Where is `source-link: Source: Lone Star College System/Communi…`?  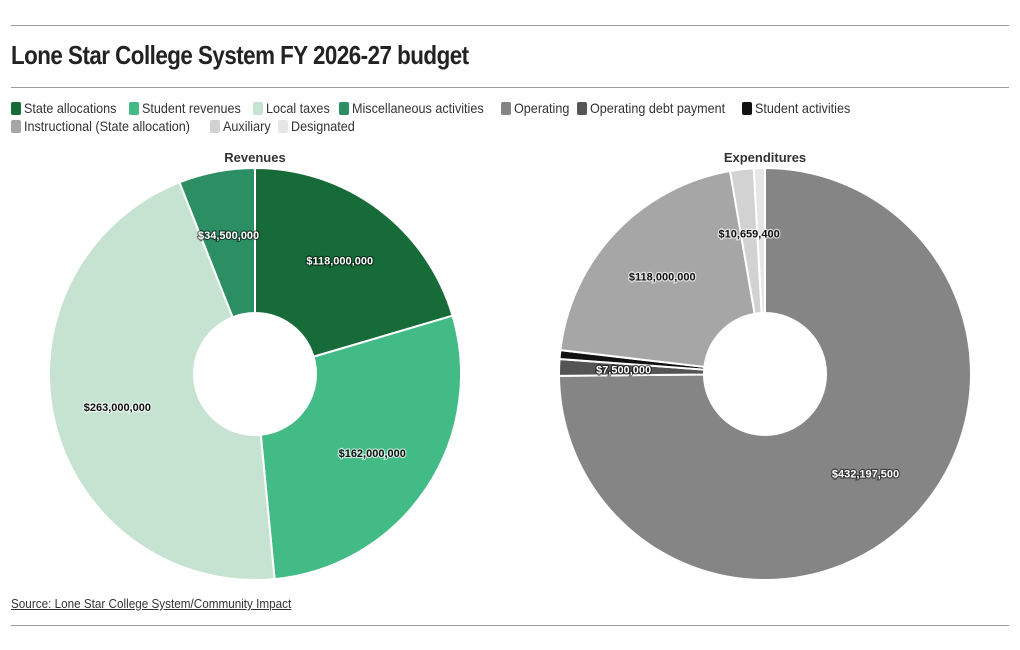
source-link: Source: Lone Star College System/Communi… is located at coordinates (151, 603).